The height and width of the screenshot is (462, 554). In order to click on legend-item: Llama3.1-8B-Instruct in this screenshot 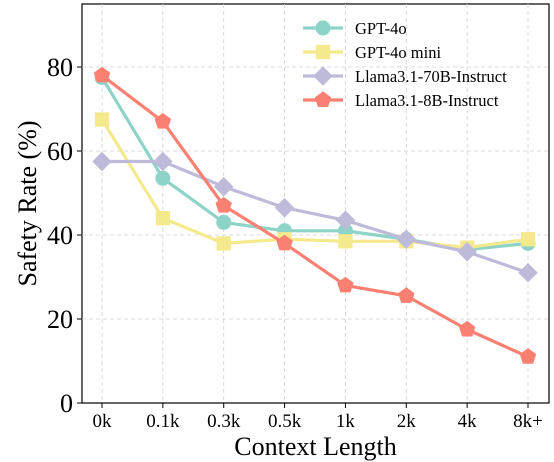, I will do `click(401, 100)`.